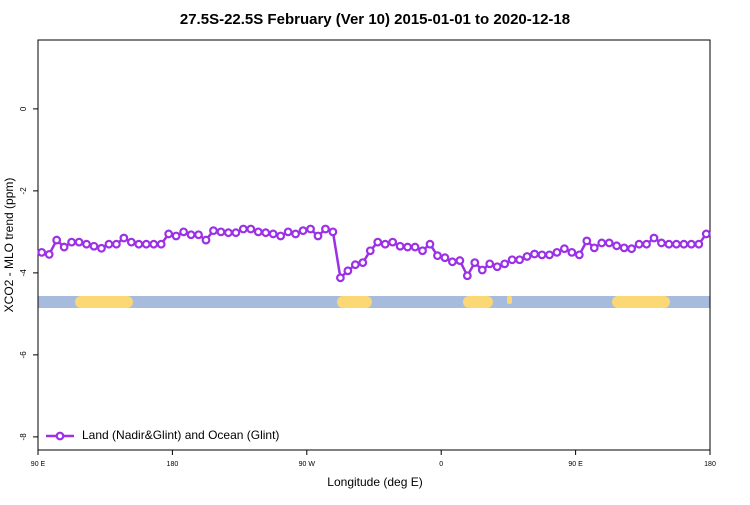 The height and width of the screenshot is (505, 750). Describe the element at coordinates (23, 191) in the screenshot. I see `y-tick-label: -2` at that location.